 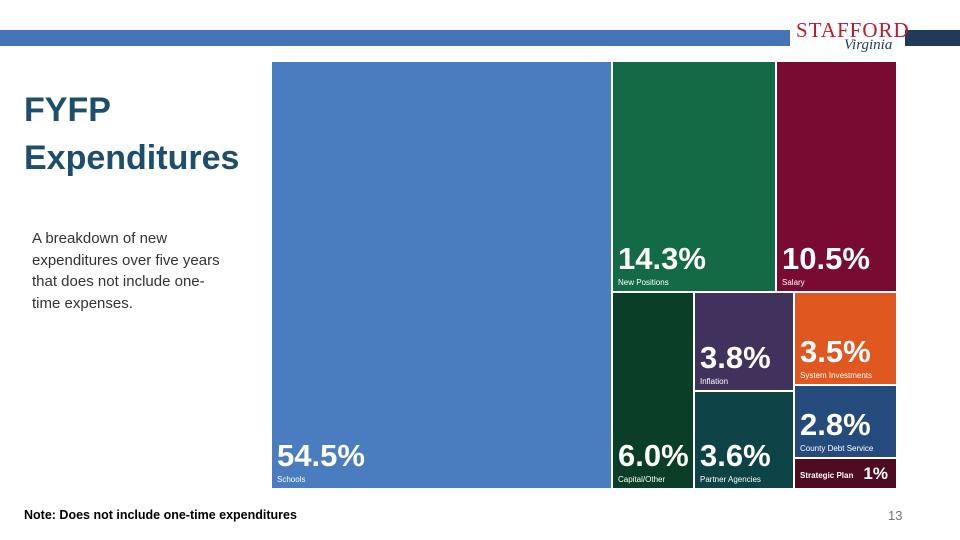 I want to click on treemap-category-label: Partner Agencies, so click(x=730, y=479).